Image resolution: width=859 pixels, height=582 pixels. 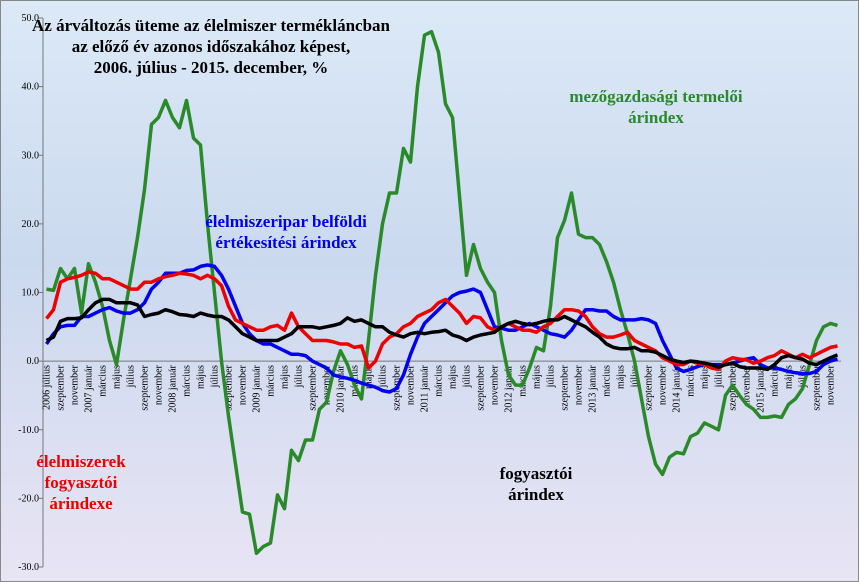 I want to click on y-tick-label: -10.0, so click(x=28, y=430).